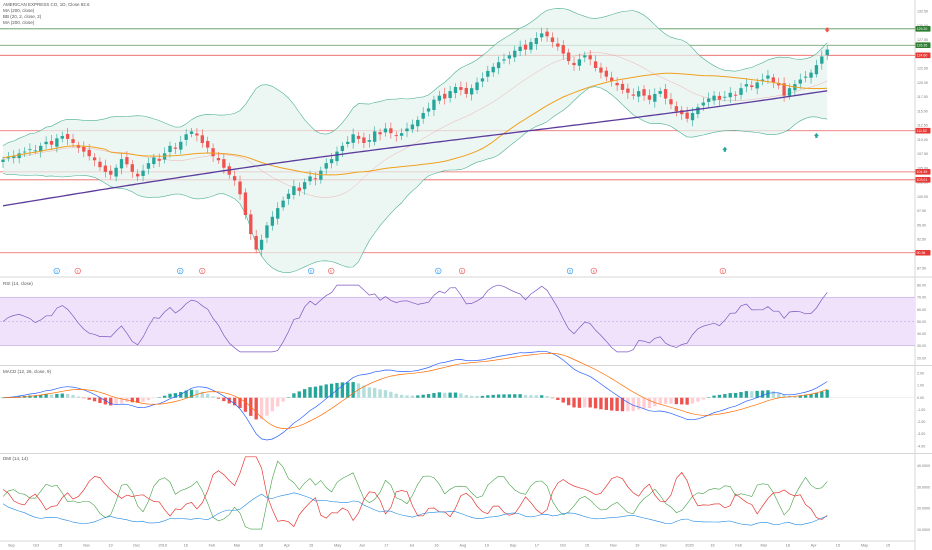 The height and width of the screenshot is (550, 932). Describe the element at coordinates (920, 373) in the screenshot. I see `macd-axis-label: 2.00` at that location.